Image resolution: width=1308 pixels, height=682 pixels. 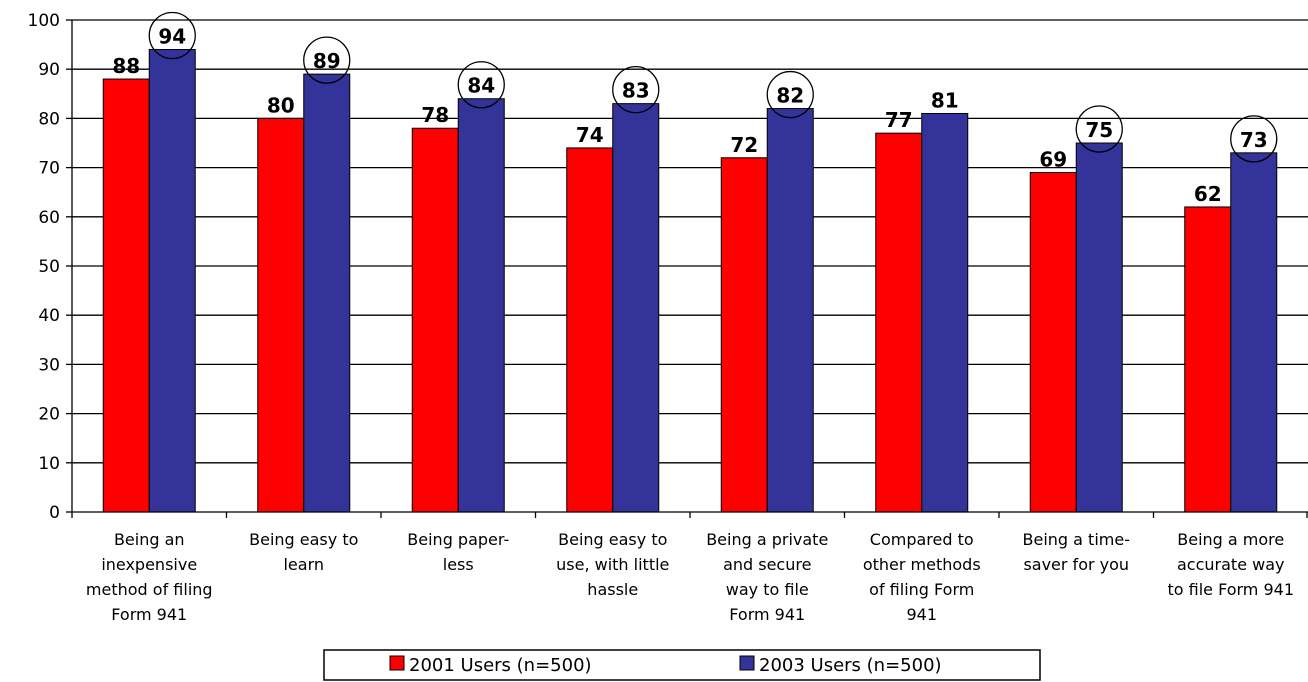 I want to click on x-category-label: learn, so click(x=303, y=564).